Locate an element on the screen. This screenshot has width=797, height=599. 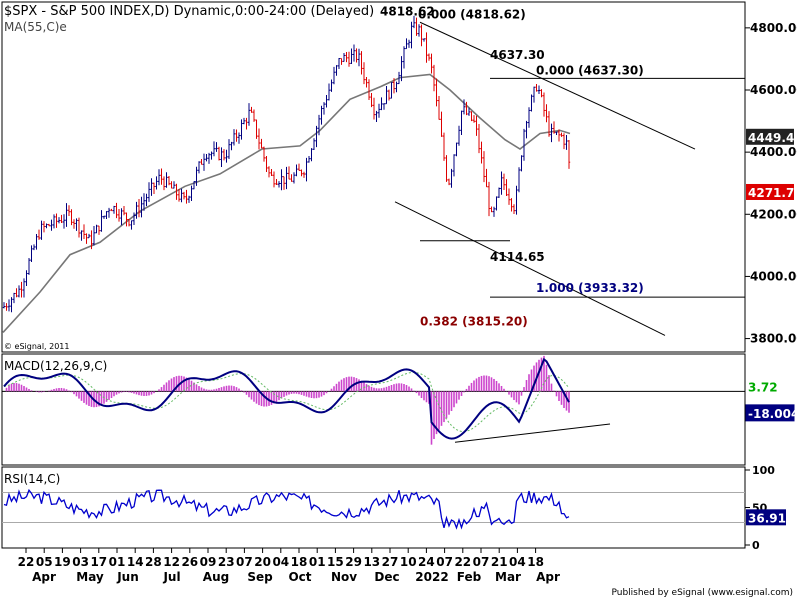
x-day-label: 17 is located at coordinates (98, 562).